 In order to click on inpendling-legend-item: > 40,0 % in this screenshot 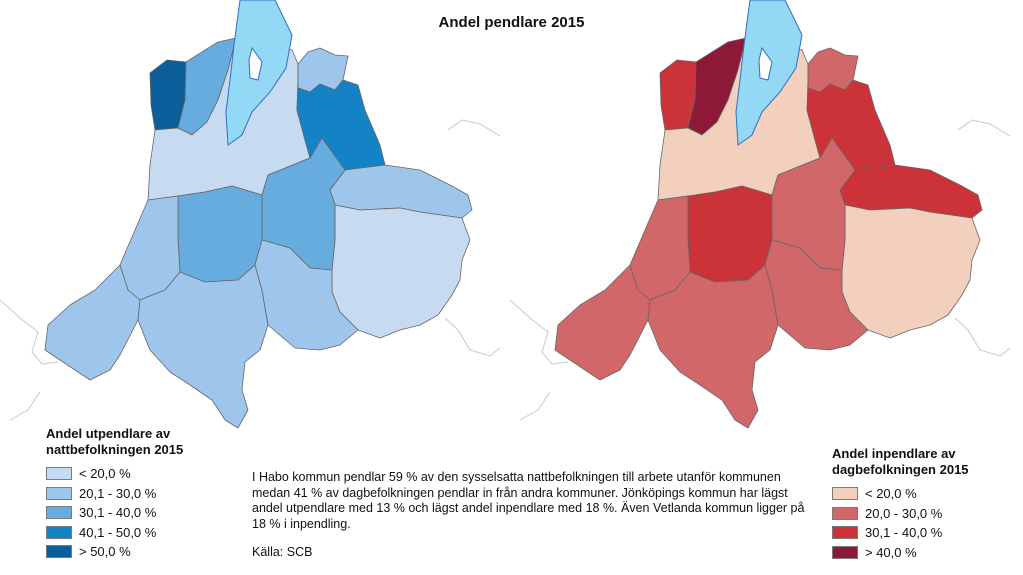, I will do `click(900, 553)`.